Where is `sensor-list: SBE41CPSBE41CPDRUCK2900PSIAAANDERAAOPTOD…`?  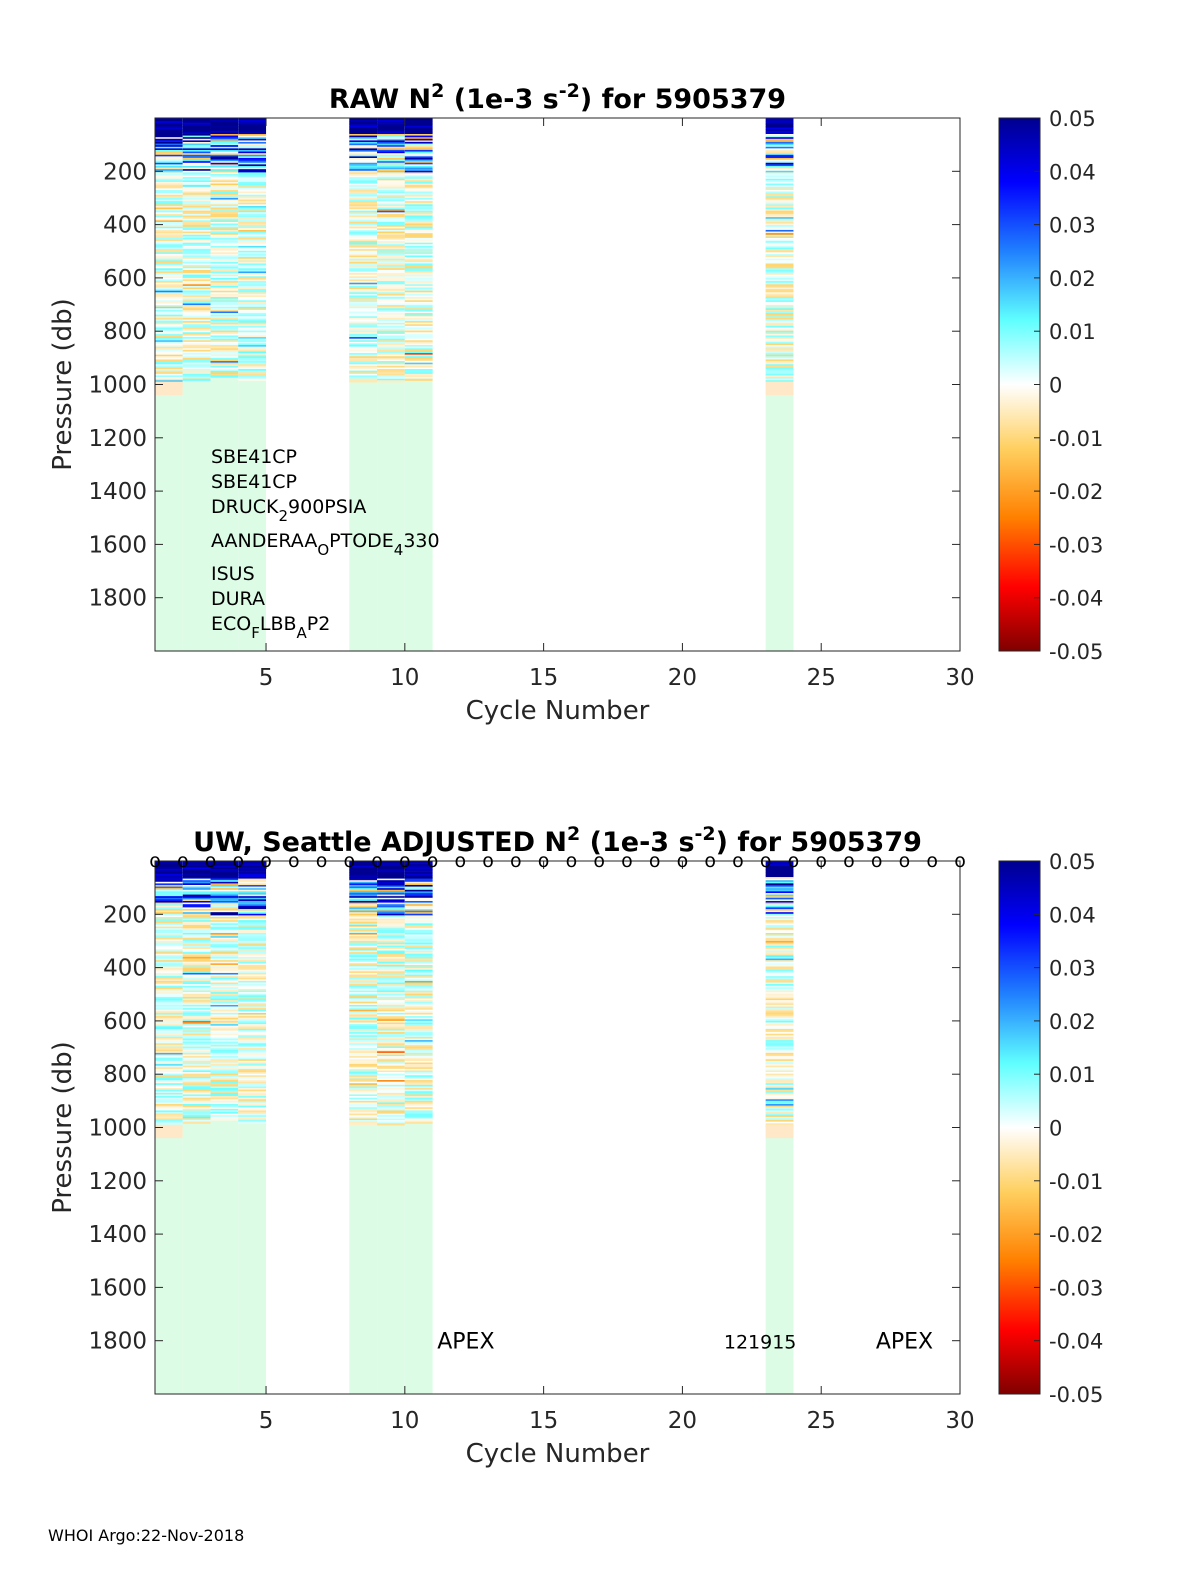 sensor-list: SBE41CPSBE41CPDRUCK2900PSIAAANDERAAOPTOD… is located at coordinates (325, 544).